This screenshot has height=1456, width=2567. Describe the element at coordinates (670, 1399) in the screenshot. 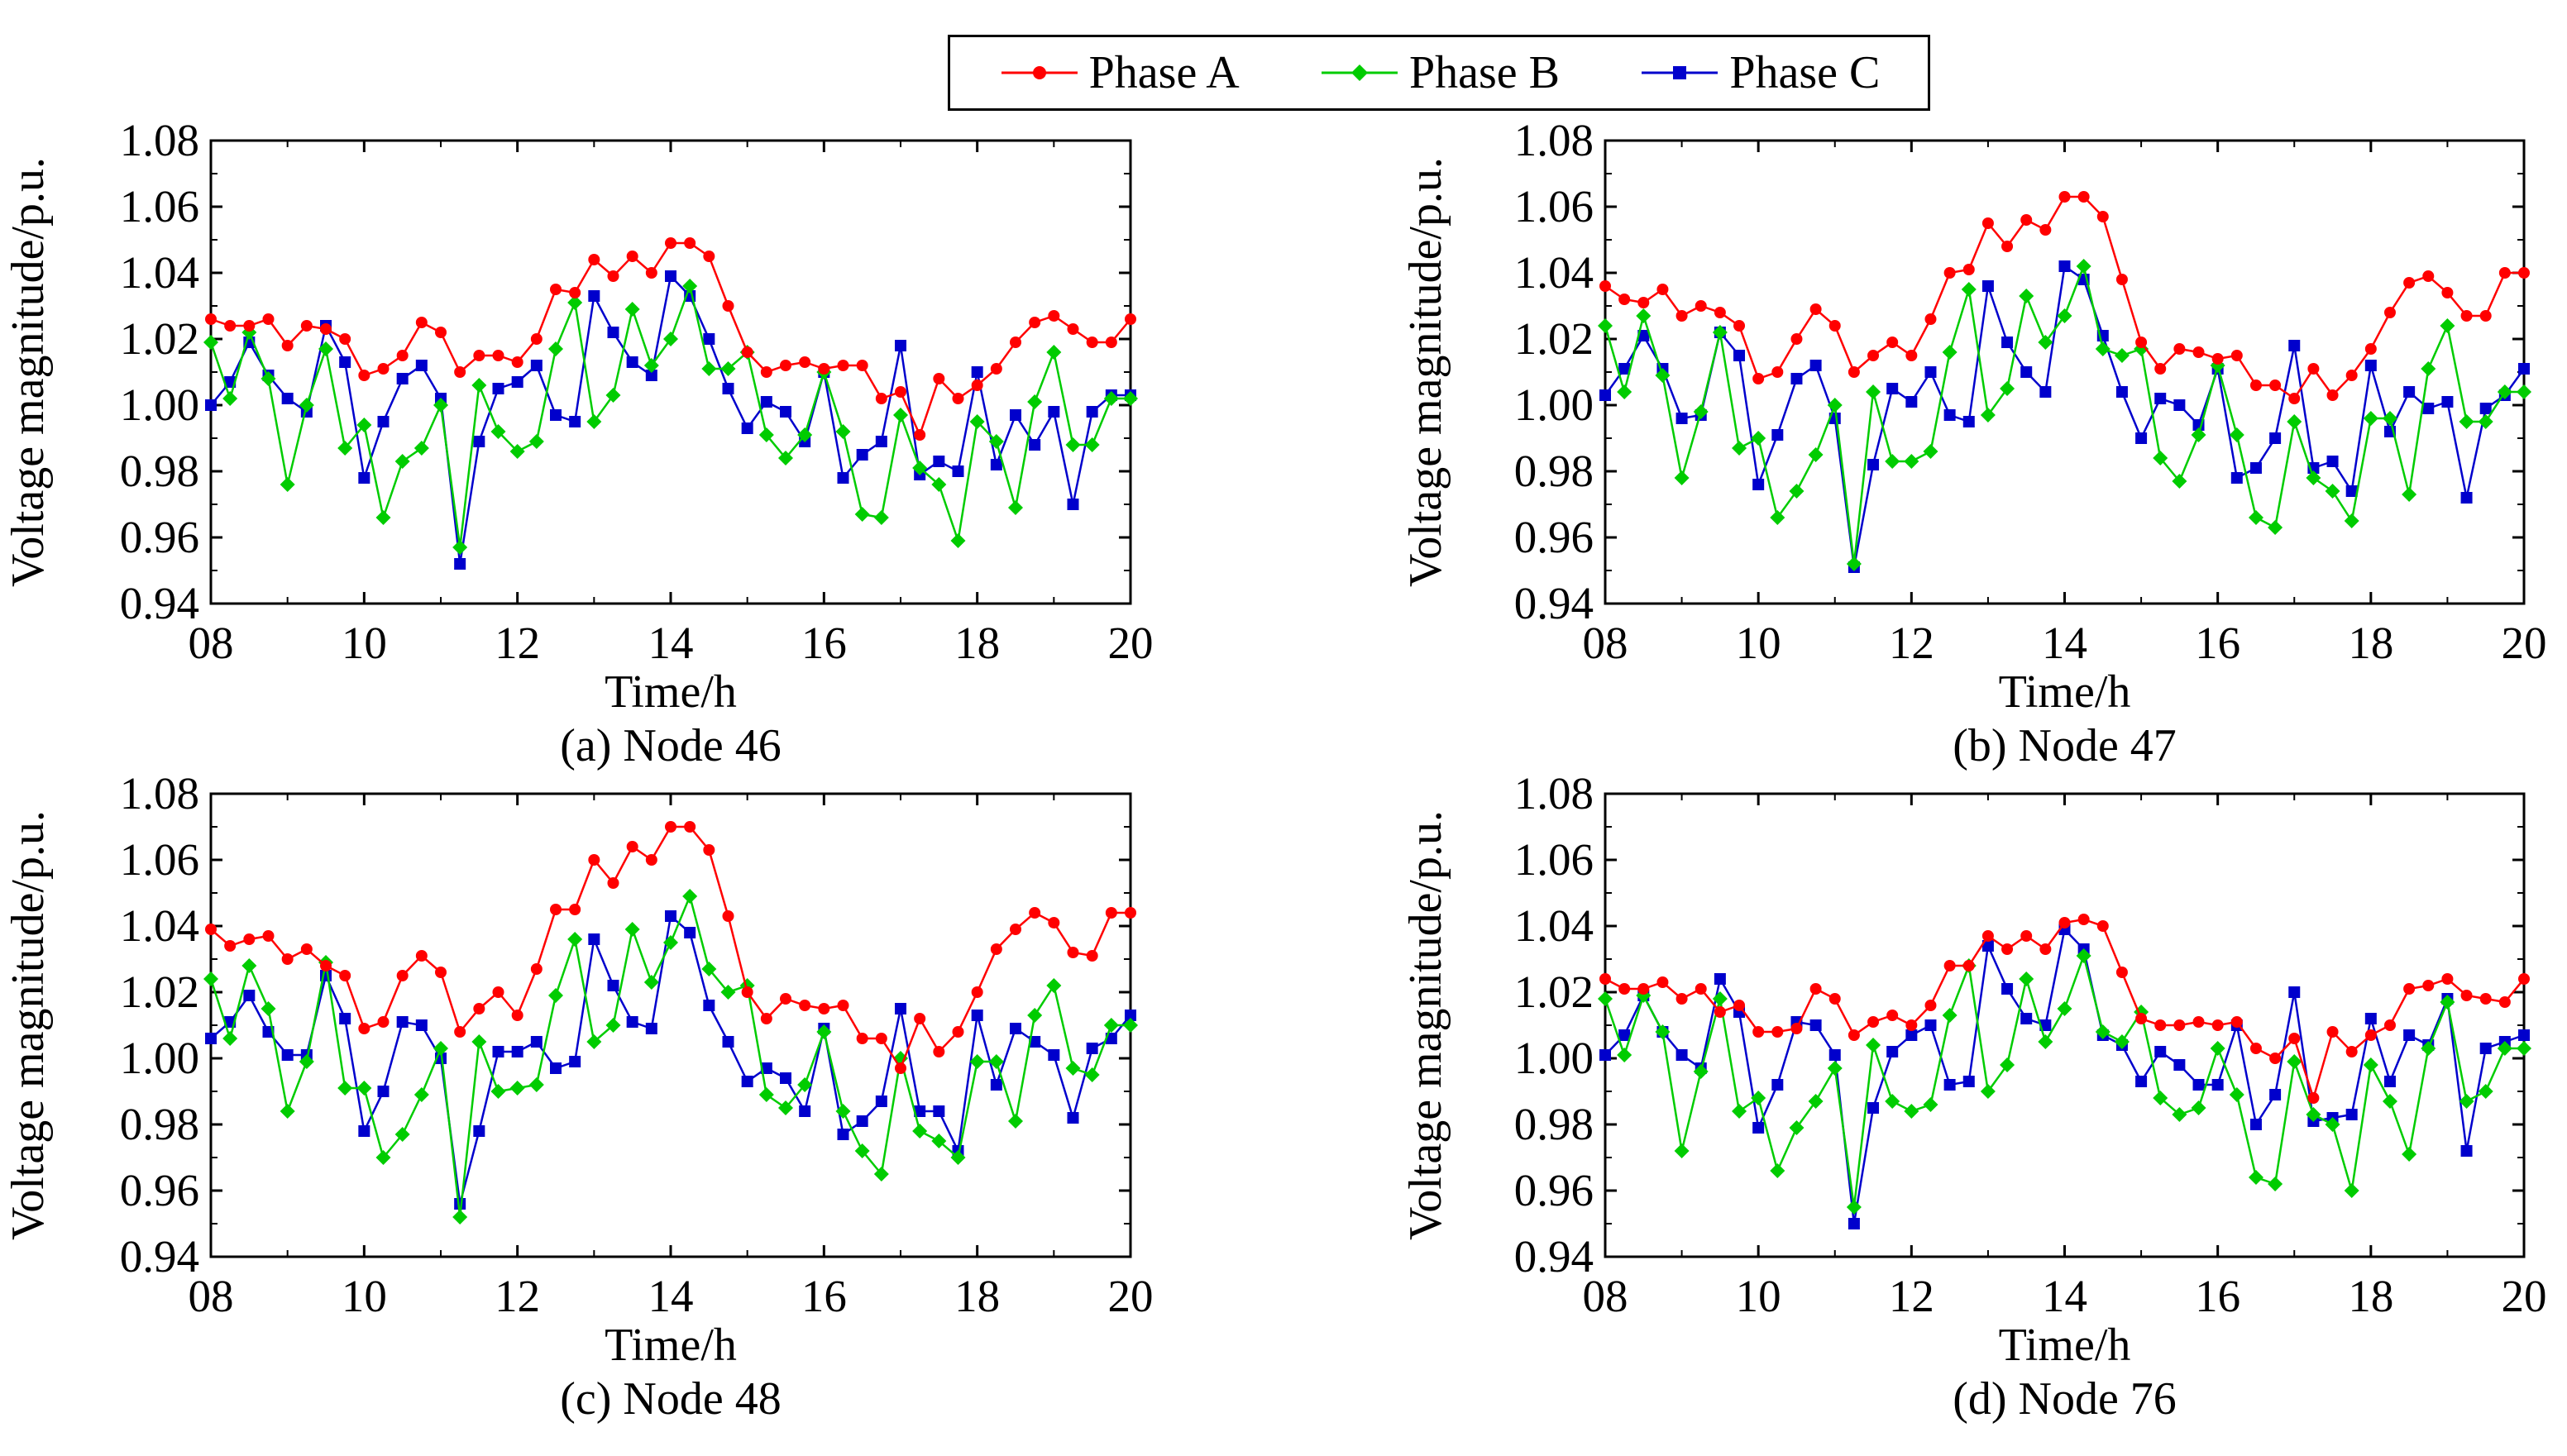

I see `panel-caption: (c) Node 48` at that location.